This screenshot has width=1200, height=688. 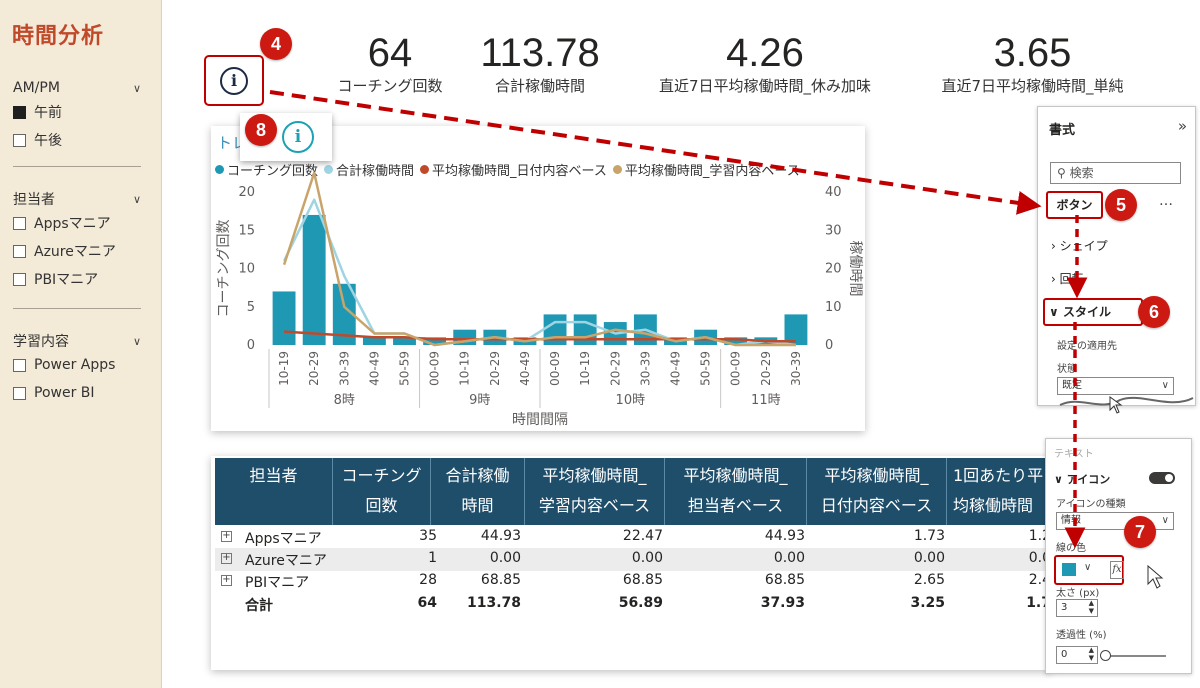 I want to click on icon-toggle, so click(x=1162, y=478).